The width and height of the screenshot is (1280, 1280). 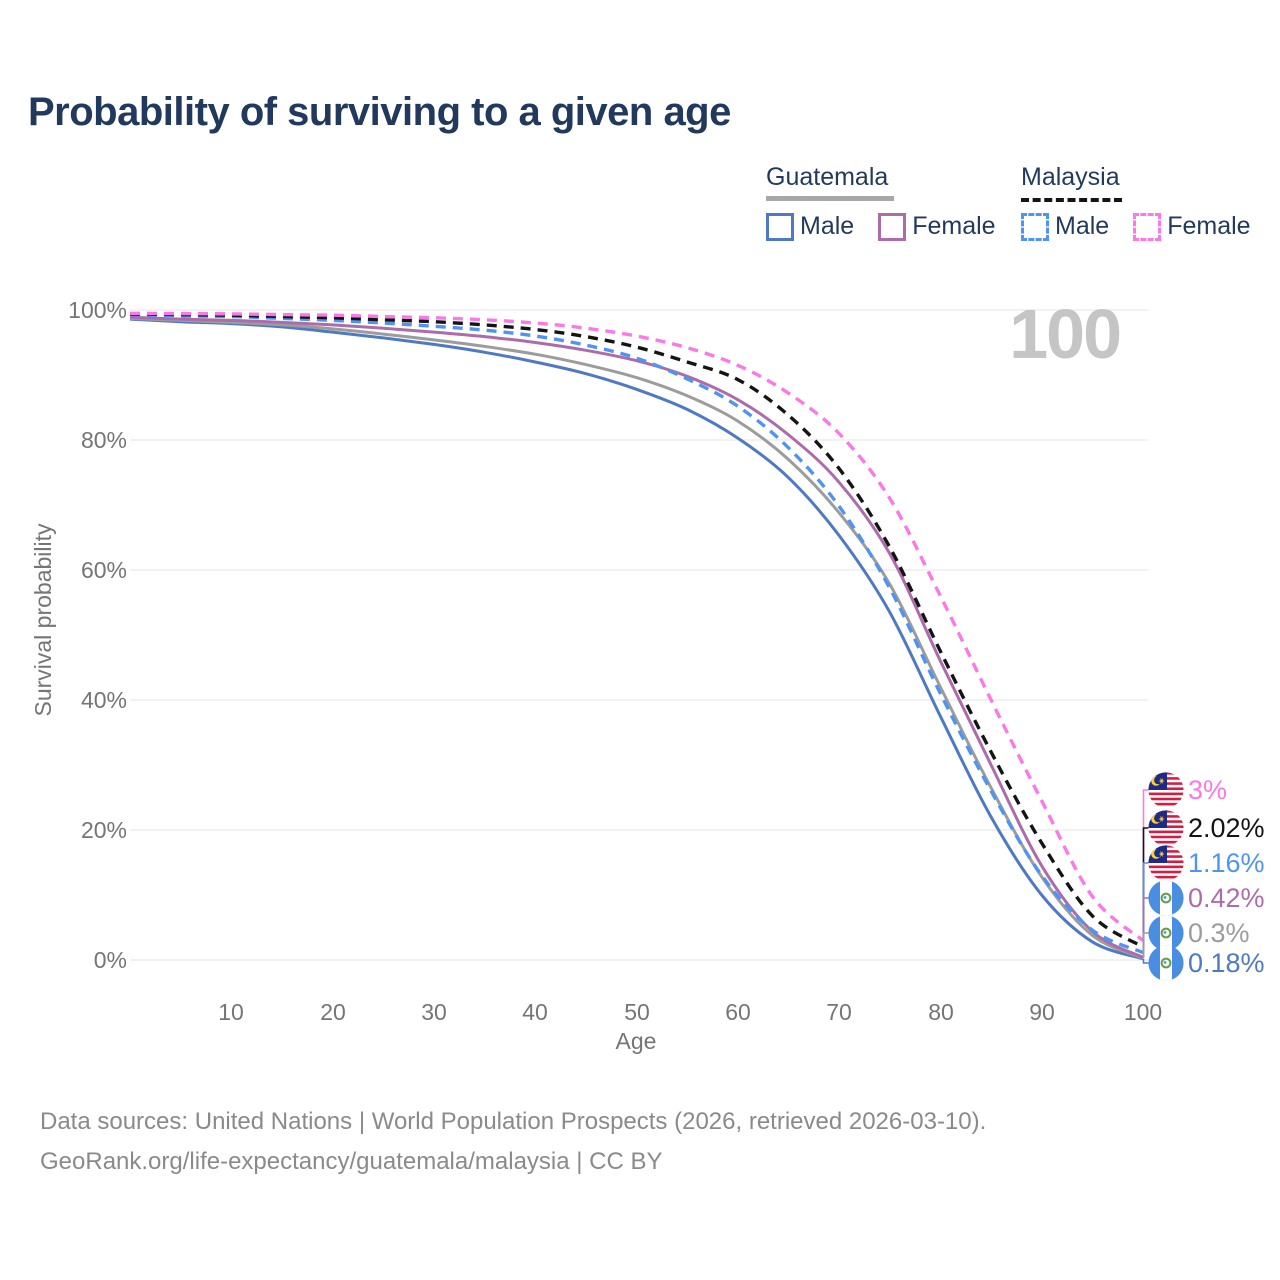 I want to click on end-label-value: 3%, so click(x=1208, y=789).